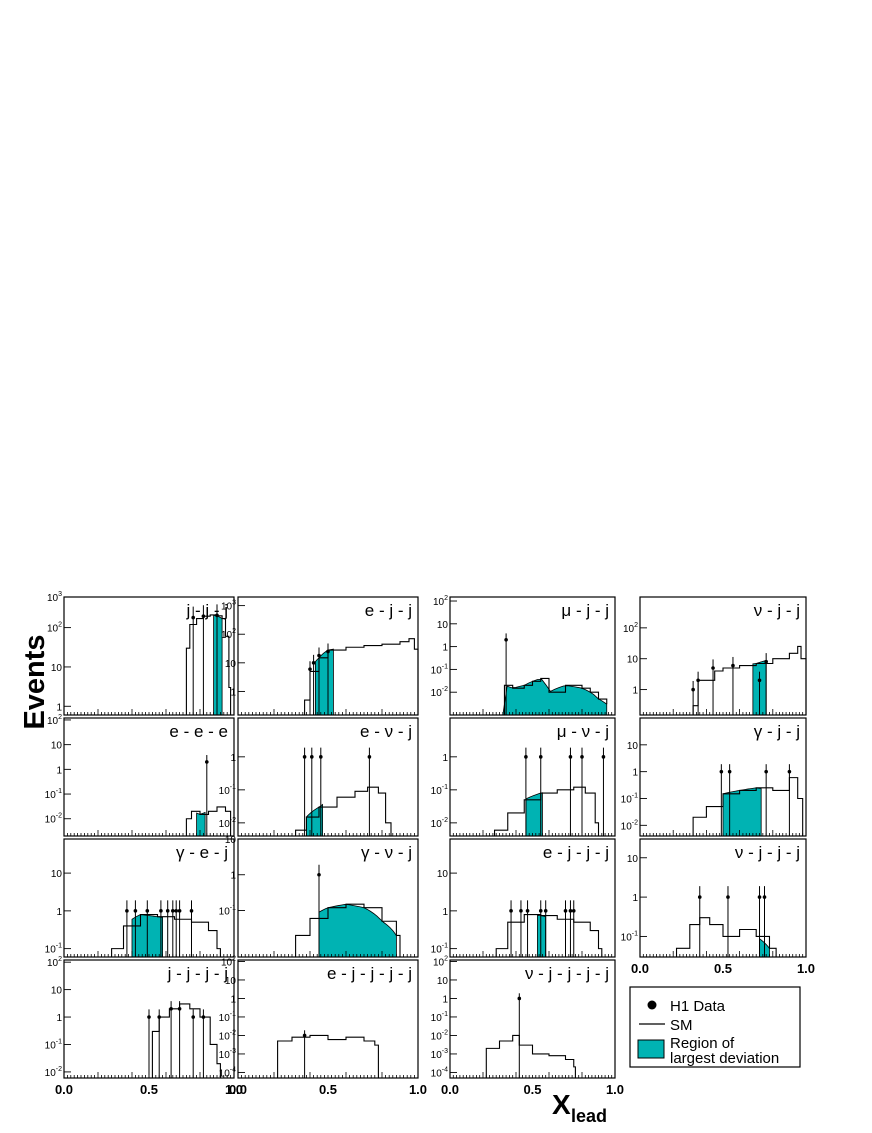  Describe the element at coordinates (523, 898) in the screenshot. I see `panel-11: 10-1 1 10 e - j - j - j` at that location.